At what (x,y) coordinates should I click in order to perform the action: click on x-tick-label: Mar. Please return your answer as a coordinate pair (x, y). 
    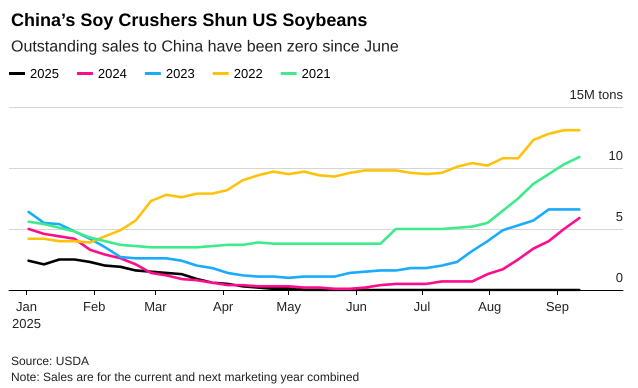
    Looking at the image, I should click on (156, 306).